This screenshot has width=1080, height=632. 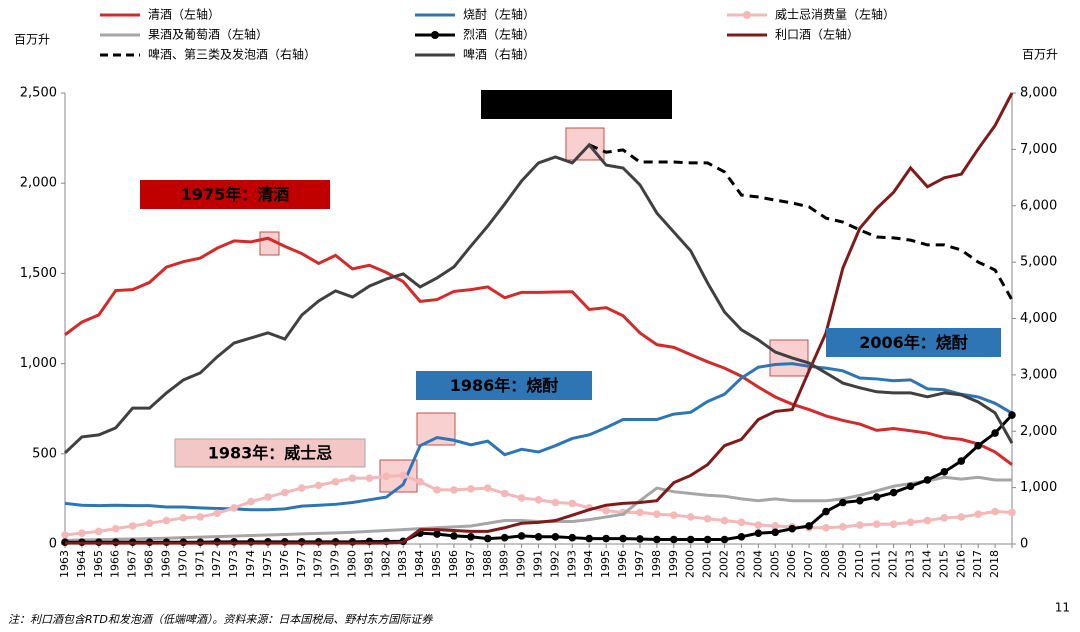 What do you see at coordinates (977, 564) in the screenshot?
I see `x-tick-label: 2017` at bounding box center [977, 564].